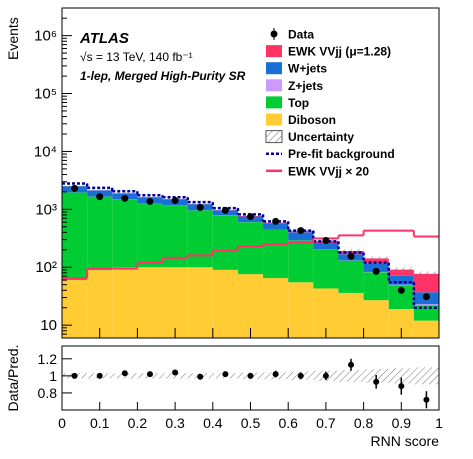 The height and width of the screenshot is (459, 473). What do you see at coordinates (402, 423) in the screenshot?
I see `x-tick-label: 0.9` at bounding box center [402, 423].